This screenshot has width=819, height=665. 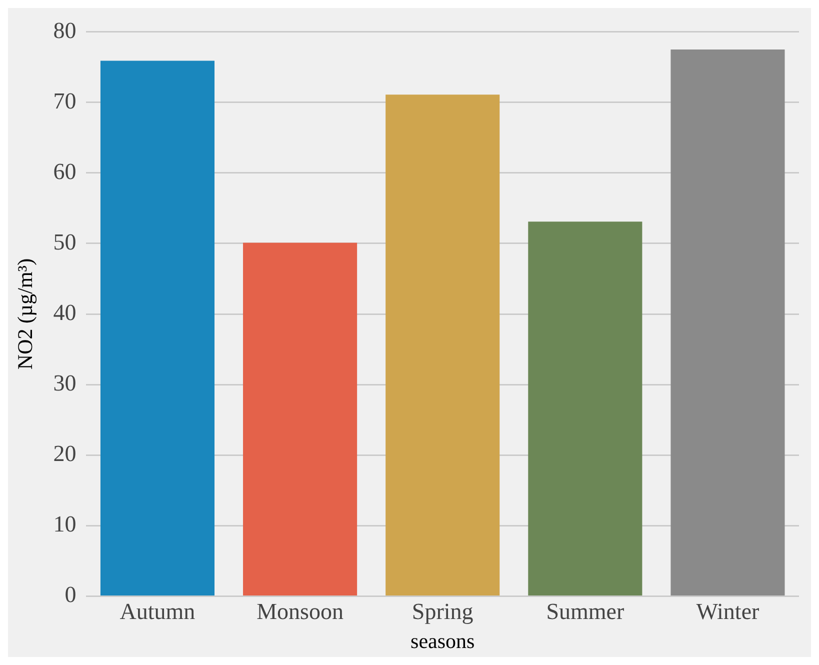 I want to click on x-tick-label: Monsoon, so click(x=300, y=611).